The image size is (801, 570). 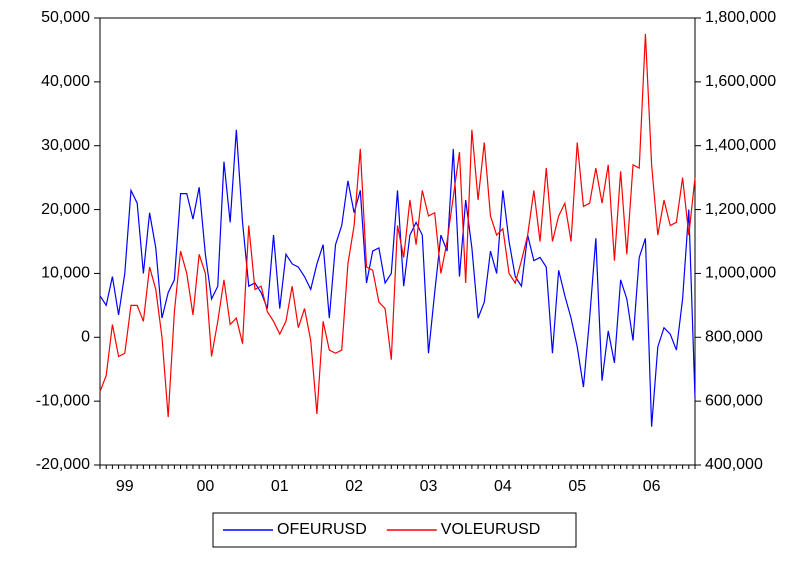 What do you see at coordinates (65, 273) in the screenshot?
I see `y-tick-label: 10,000` at bounding box center [65, 273].